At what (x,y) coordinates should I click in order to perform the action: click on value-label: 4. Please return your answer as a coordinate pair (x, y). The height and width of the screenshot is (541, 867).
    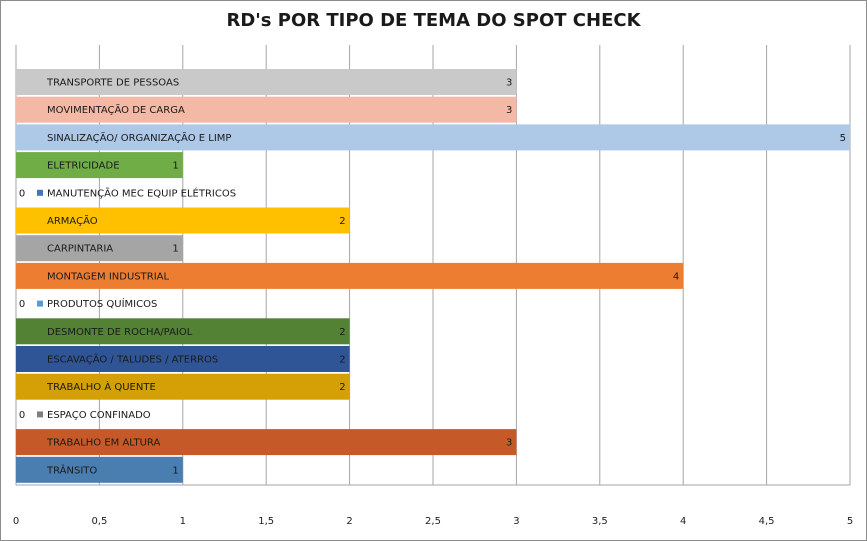
    Looking at the image, I should click on (676, 276).